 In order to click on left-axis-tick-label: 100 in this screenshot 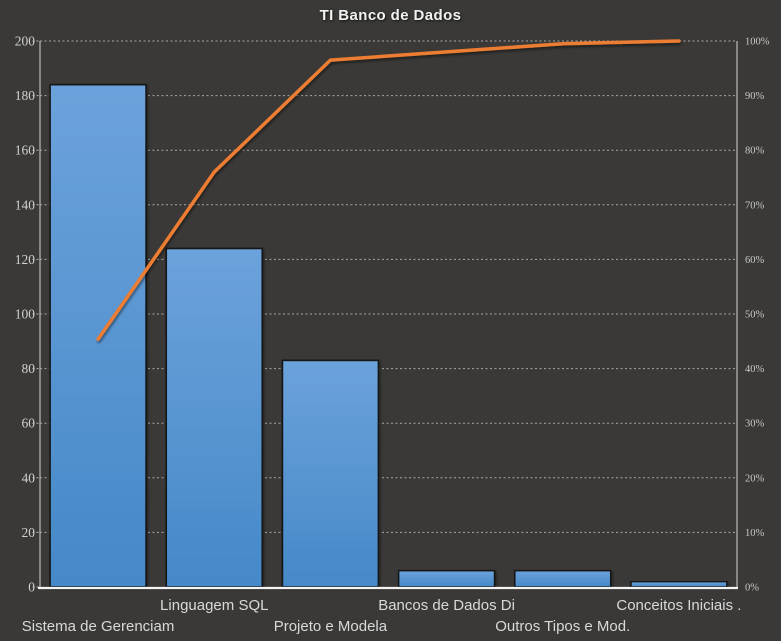, I will do `click(25, 314)`.